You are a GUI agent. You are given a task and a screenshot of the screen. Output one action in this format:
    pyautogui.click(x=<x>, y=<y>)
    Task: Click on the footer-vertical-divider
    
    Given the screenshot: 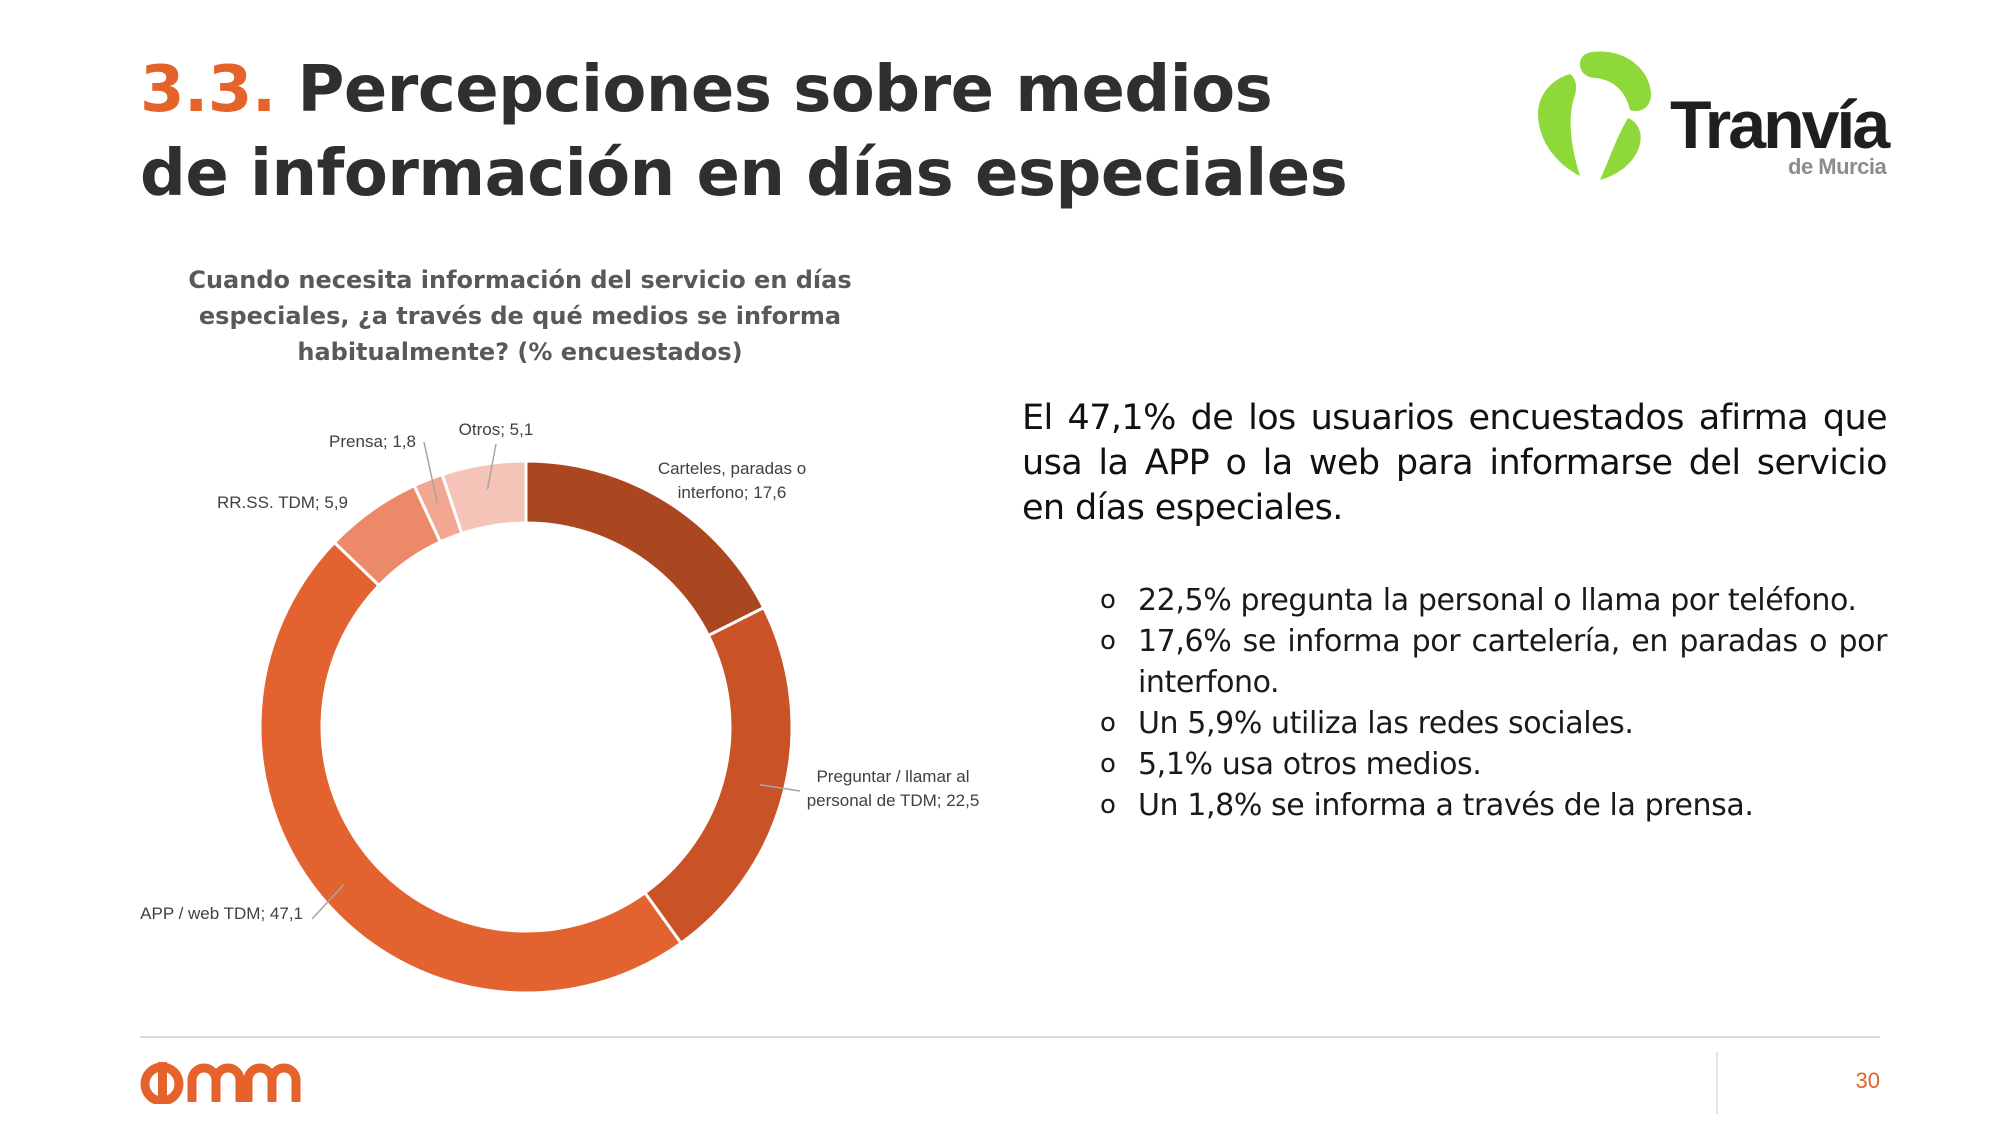 What is the action you would take?
    pyautogui.click(x=1717, y=1083)
    